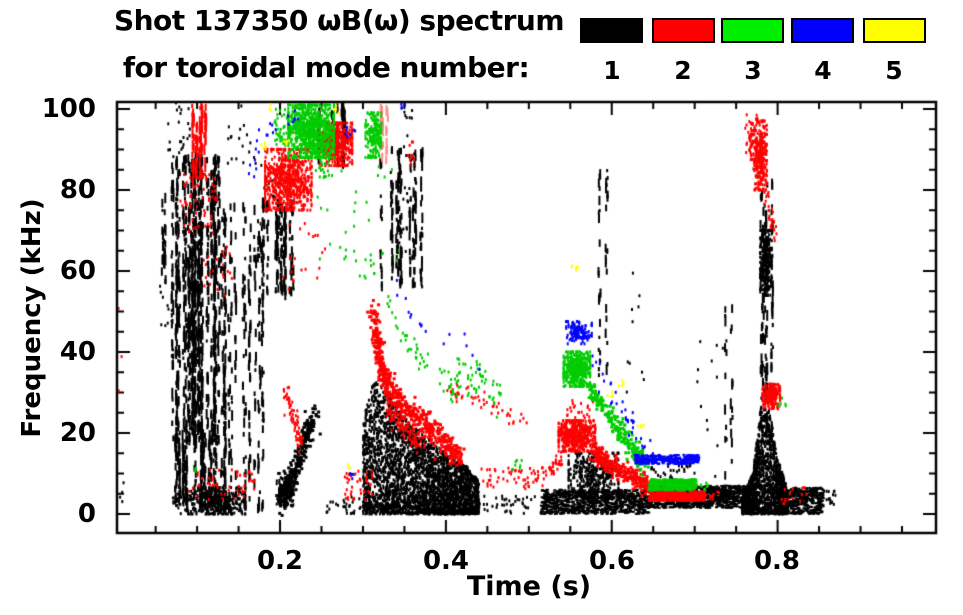 Image resolution: width=963 pixels, height=615 pixels. What do you see at coordinates (894, 70) in the screenshot?
I see `legend-label-mode-5: 5` at bounding box center [894, 70].